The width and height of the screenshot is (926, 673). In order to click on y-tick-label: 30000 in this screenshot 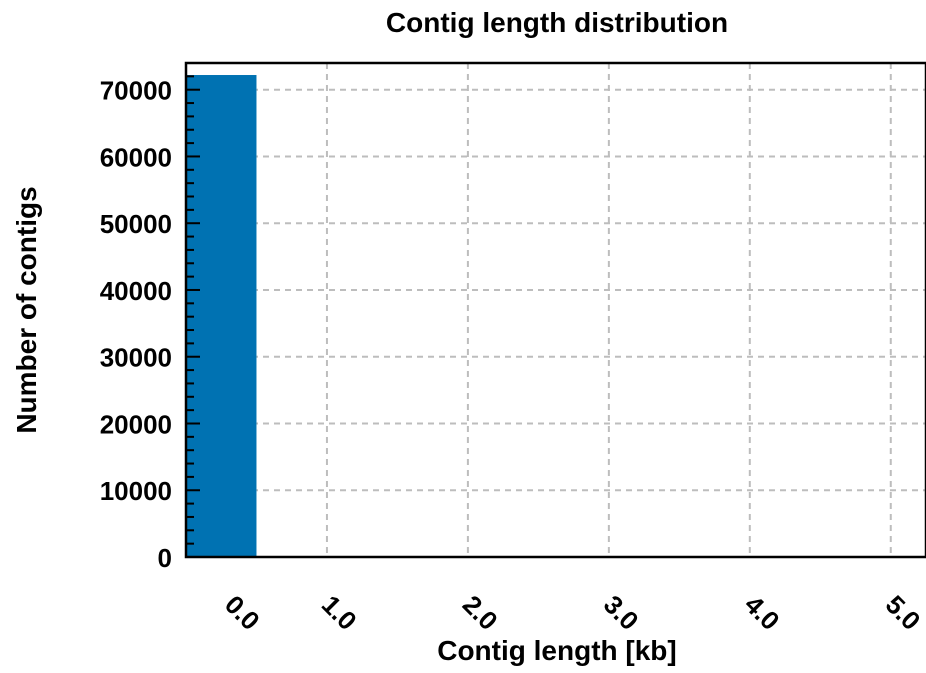, I will do `click(136, 358)`.